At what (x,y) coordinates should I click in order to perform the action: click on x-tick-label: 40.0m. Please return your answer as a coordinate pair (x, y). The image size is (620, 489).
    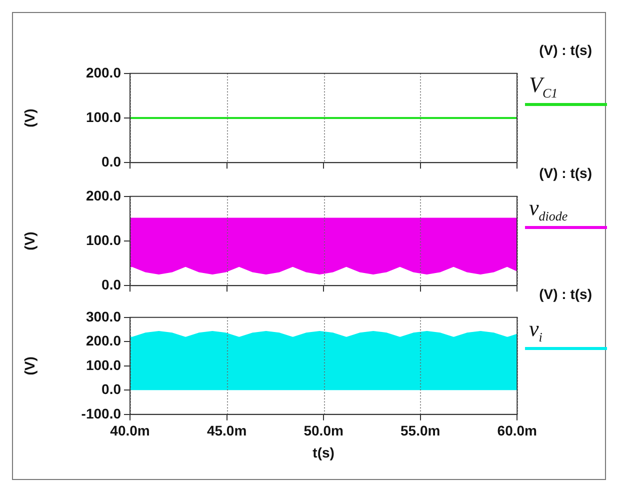
    Looking at the image, I should click on (130, 430).